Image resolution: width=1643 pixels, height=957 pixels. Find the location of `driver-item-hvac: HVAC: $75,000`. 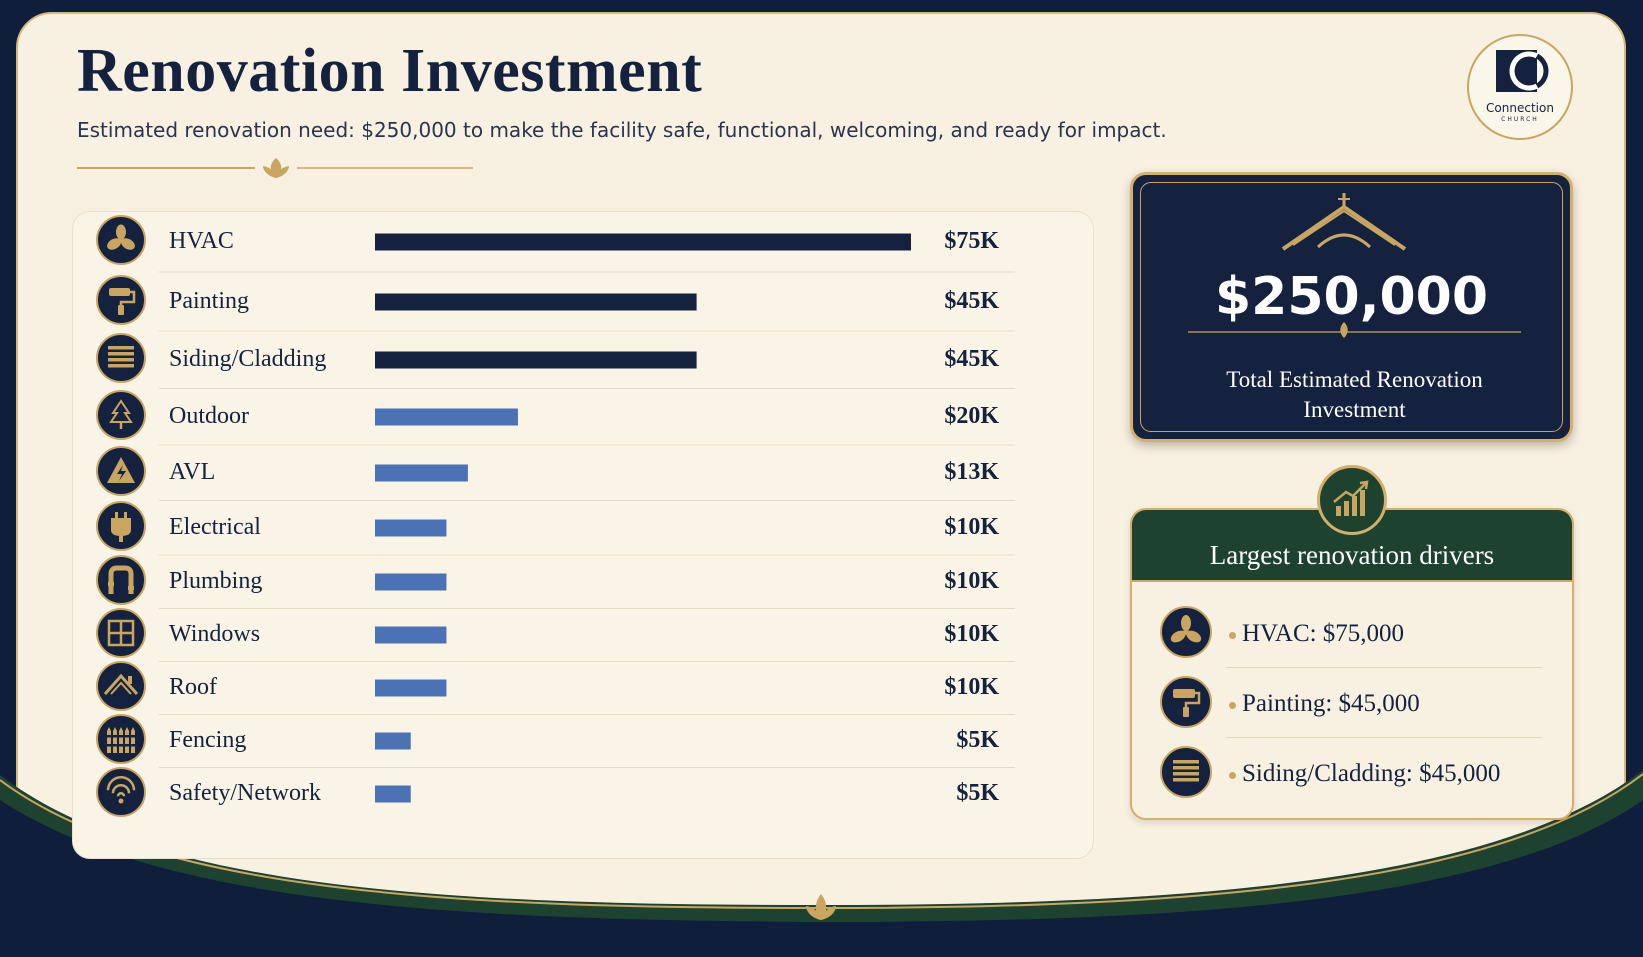

driver-item-hvac: HVAC: $75,000 is located at coordinates (1352, 633).